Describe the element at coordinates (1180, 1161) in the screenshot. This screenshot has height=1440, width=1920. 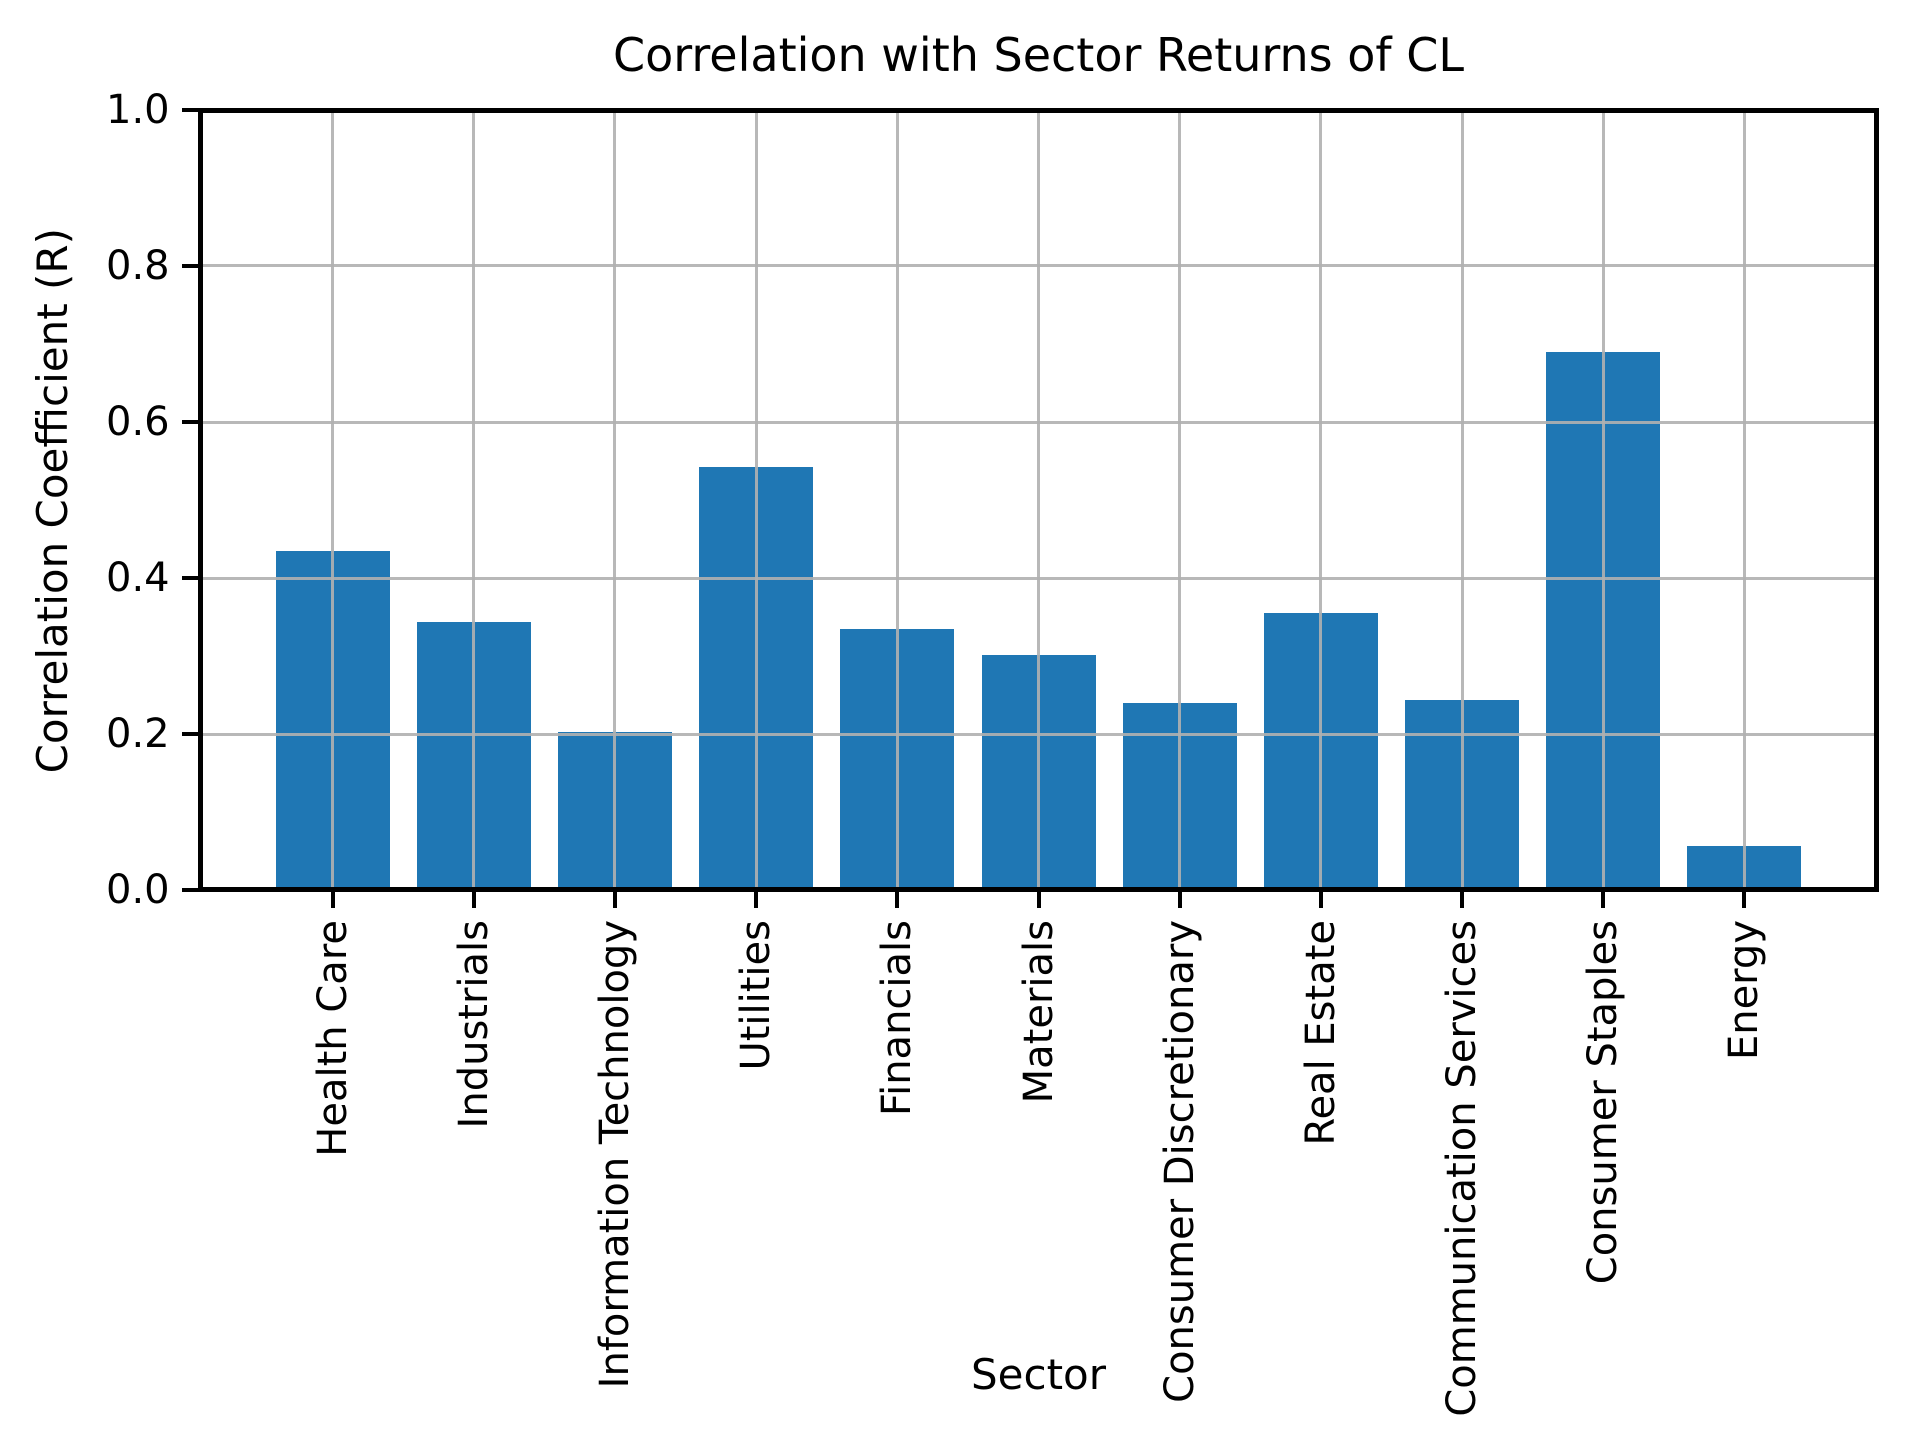
I see `x-tick-label-6: Consumer Discretionary` at that location.